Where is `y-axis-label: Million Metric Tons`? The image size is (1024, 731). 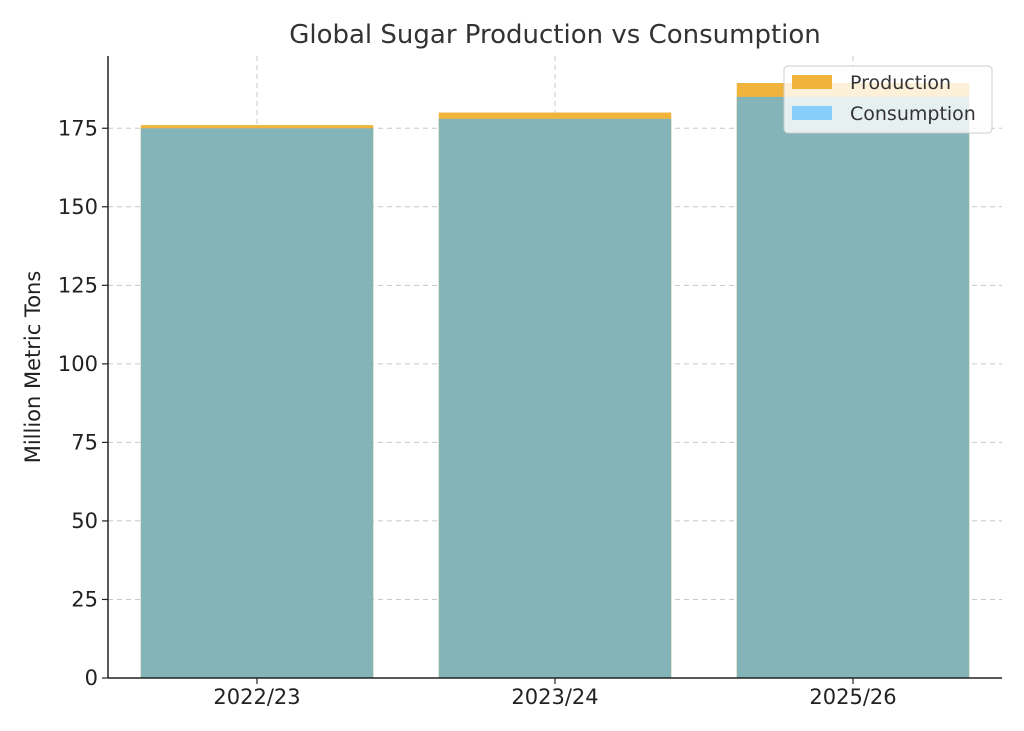
y-axis-label: Million Metric Tons is located at coordinates (33, 367).